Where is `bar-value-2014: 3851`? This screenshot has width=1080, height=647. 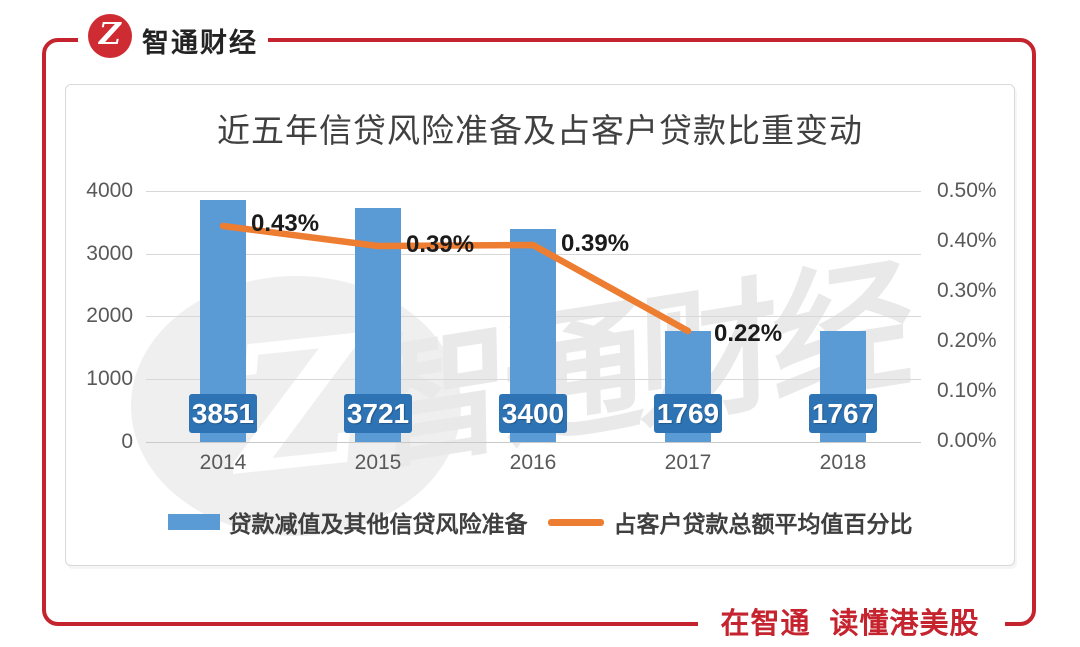
bar-value-2014: 3851 is located at coordinates (223, 413).